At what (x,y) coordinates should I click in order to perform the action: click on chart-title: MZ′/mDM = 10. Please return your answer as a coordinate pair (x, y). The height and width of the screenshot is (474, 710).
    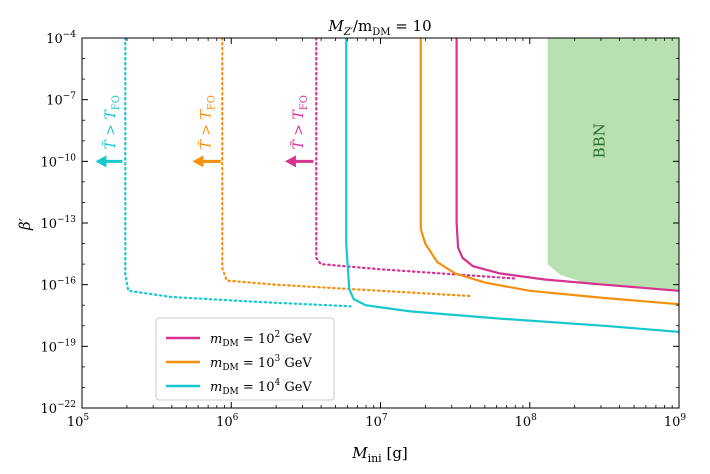
    Looking at the image, I should click on (379, 27).